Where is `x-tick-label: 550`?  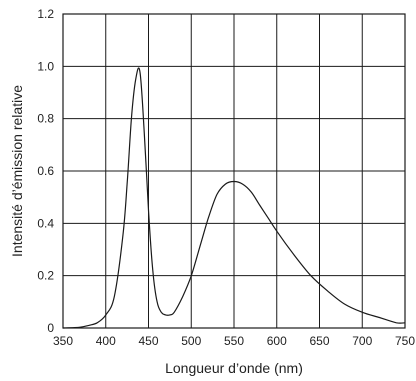
x-tick-label: 550 is located at coordinates (234, 341).